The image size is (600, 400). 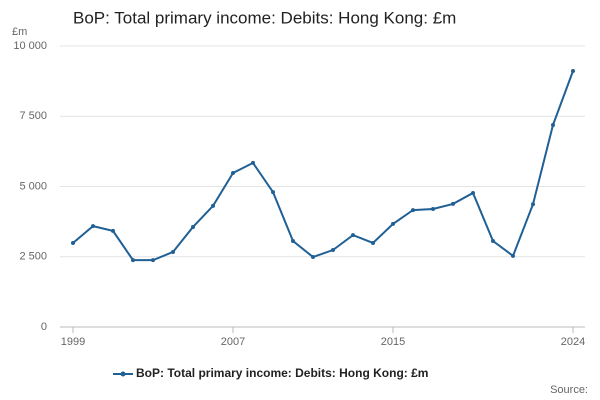 What do you see at coordinates (33, 186) in the screenshot?
I see `y-tick-label: 5 000` at bounding box center [33, 186].